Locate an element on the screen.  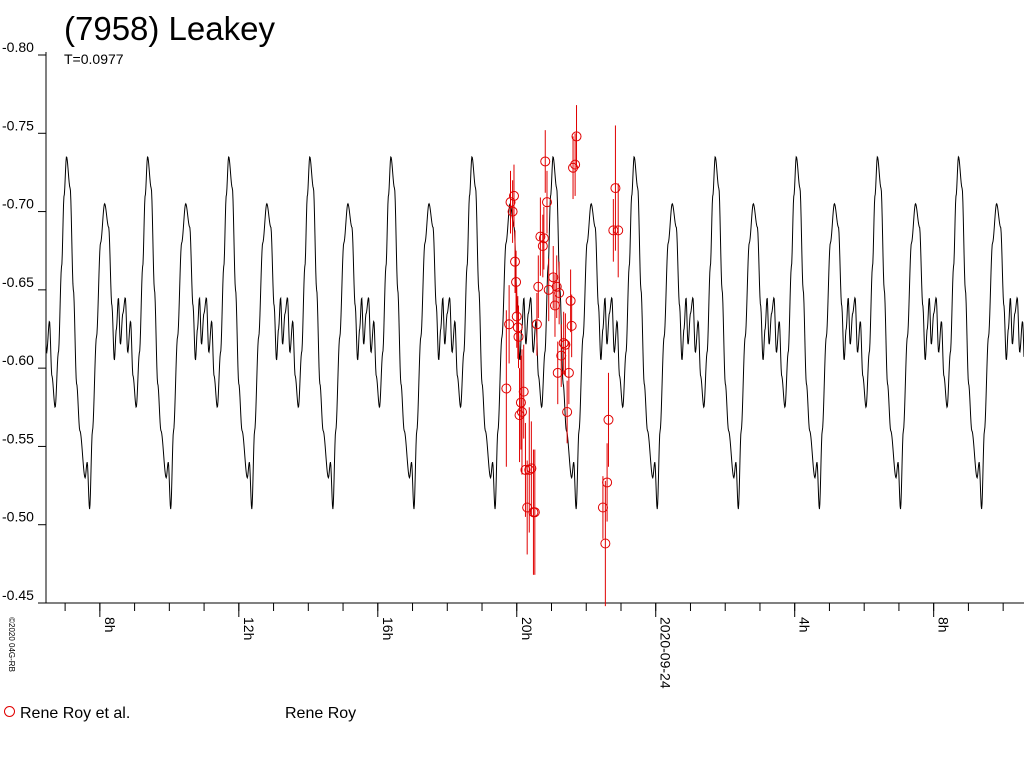
y-tick-label: -0.55 is located at coordinates (18, 438).